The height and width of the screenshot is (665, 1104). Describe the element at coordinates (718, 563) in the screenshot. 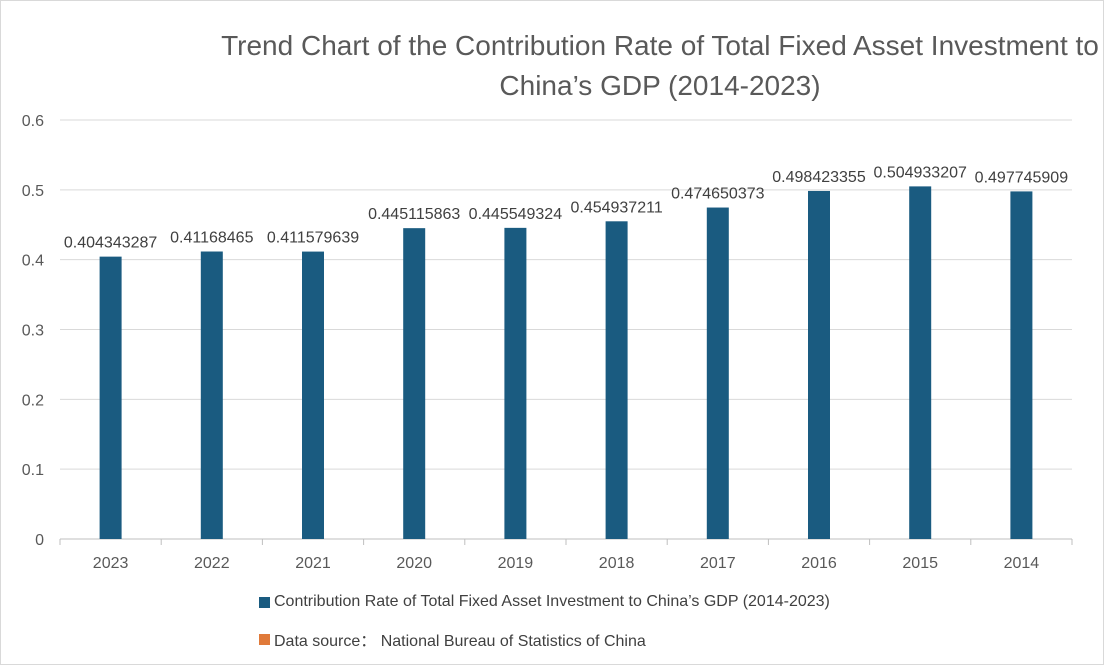

I see `x-tick-label-2017: 2017` at that location.